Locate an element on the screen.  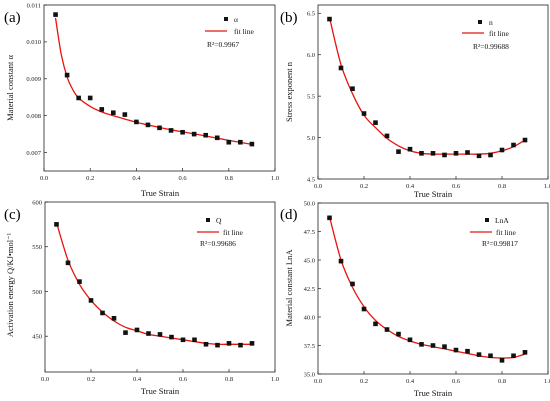
r-squared: R²=0.99686 is located at coordinates (218, 243).